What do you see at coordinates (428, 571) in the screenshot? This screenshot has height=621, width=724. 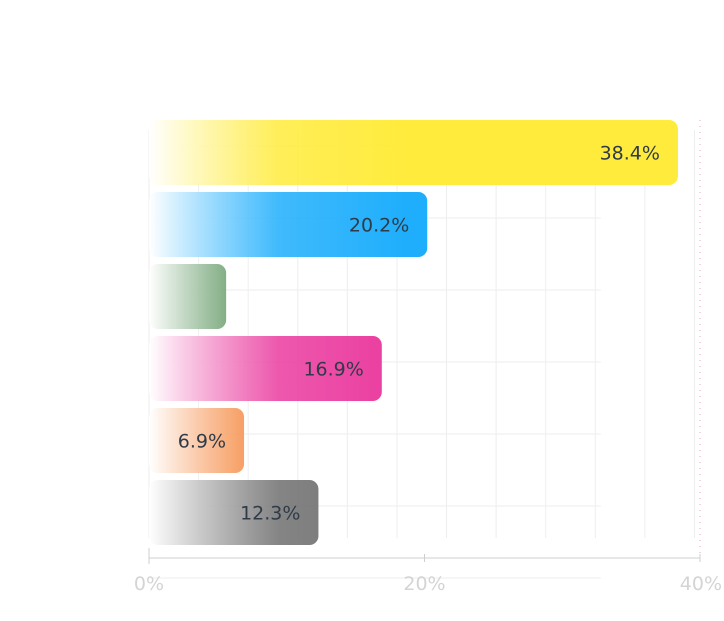 I see `x-axis: 0% 20% 40%` at bounding box center [428, 571].